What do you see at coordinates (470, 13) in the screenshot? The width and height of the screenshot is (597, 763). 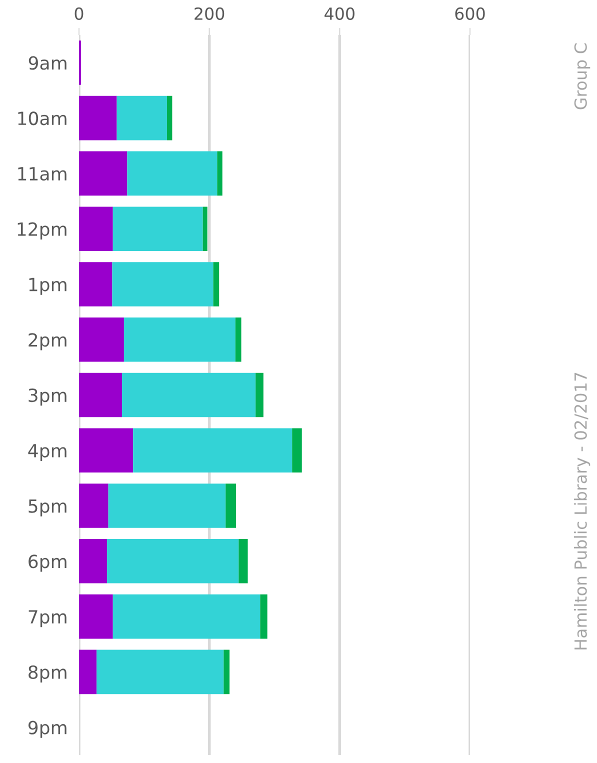 I see `x-tick-label: 600` at bounding box center [470, 13].